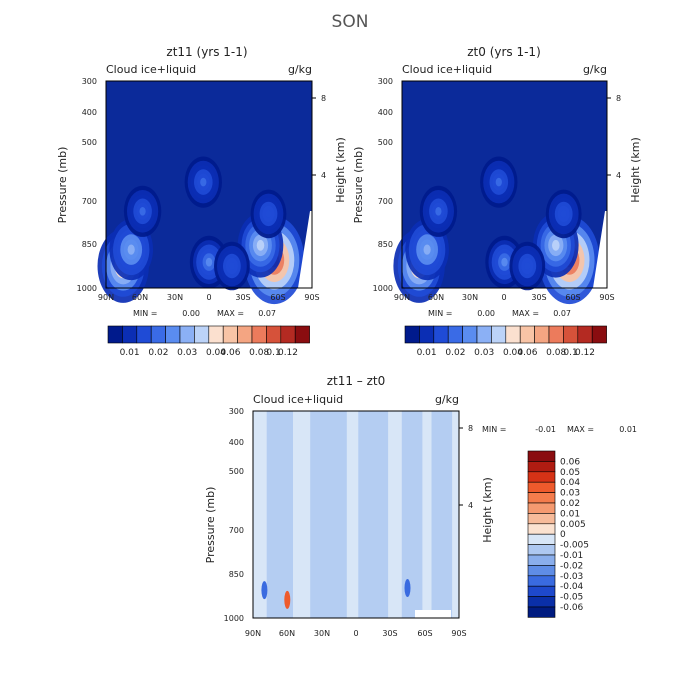 The image size is (700, 700). Describe the element at coordinates (234, 515) in the screenshot. I see `y-tick-labels: 300 400 500 700 850 1000` at that location.